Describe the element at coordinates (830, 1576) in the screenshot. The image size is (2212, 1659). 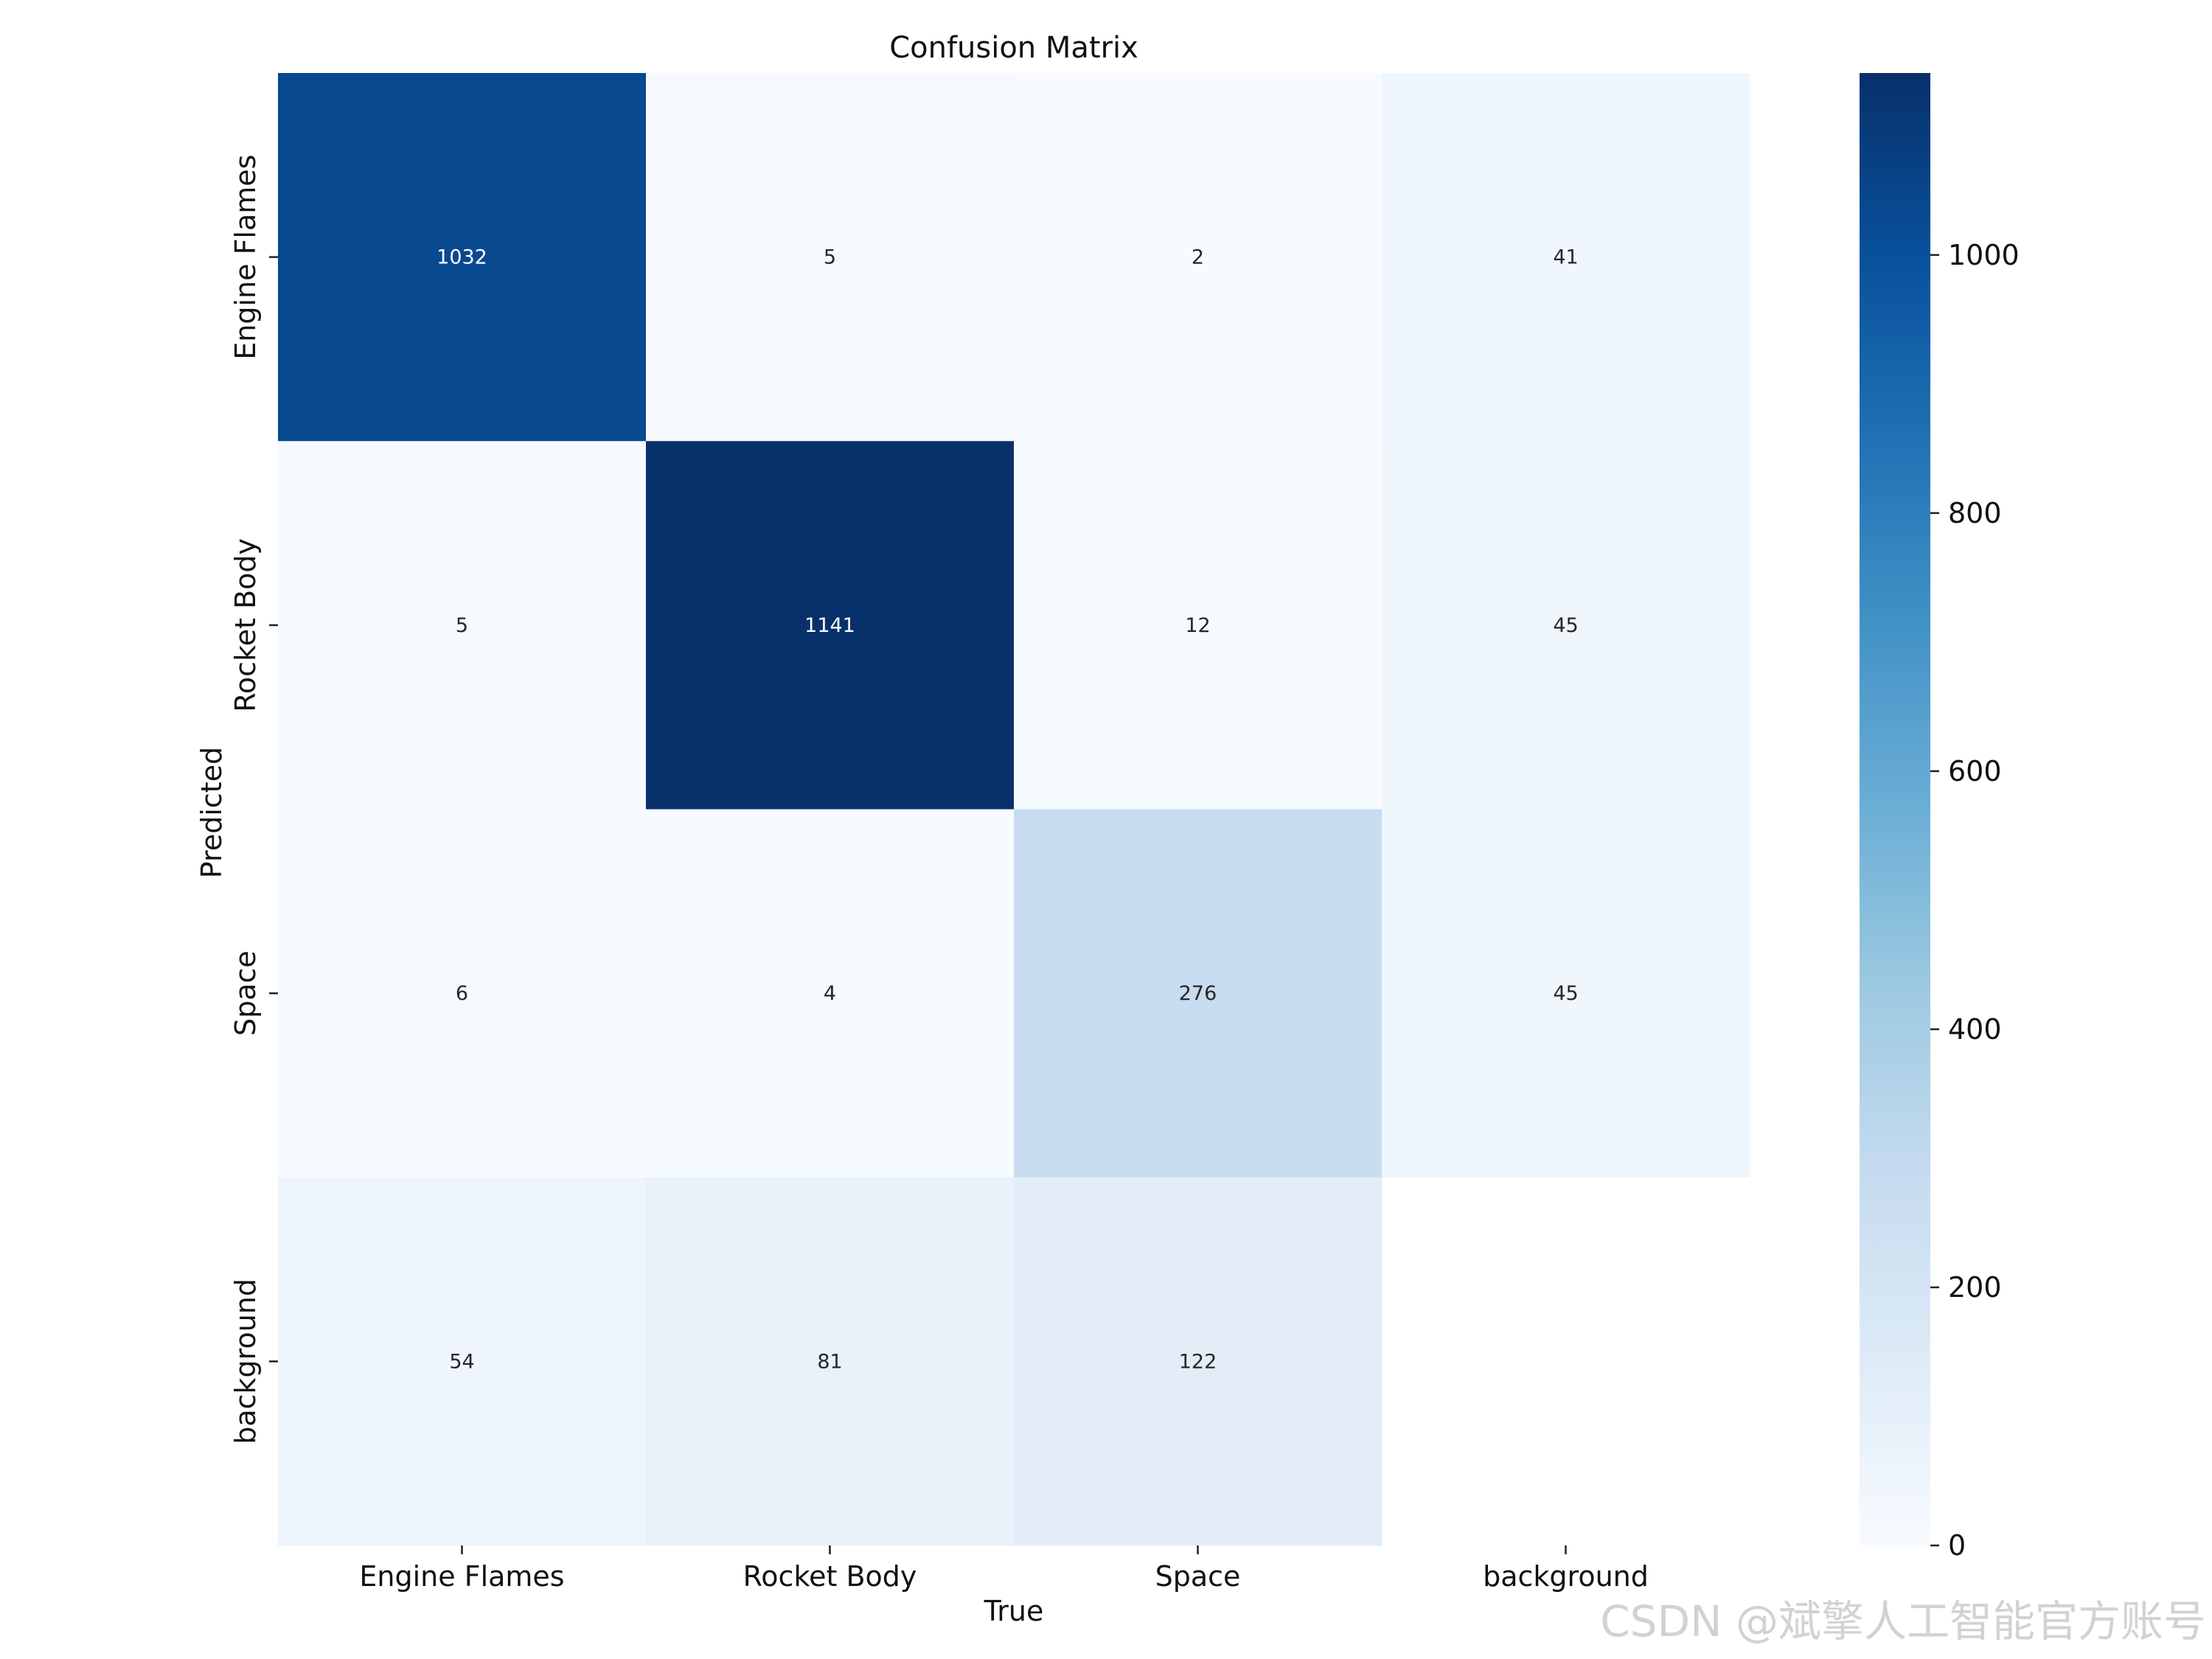
I see `x-tick-label: Rocket Body` at that location.